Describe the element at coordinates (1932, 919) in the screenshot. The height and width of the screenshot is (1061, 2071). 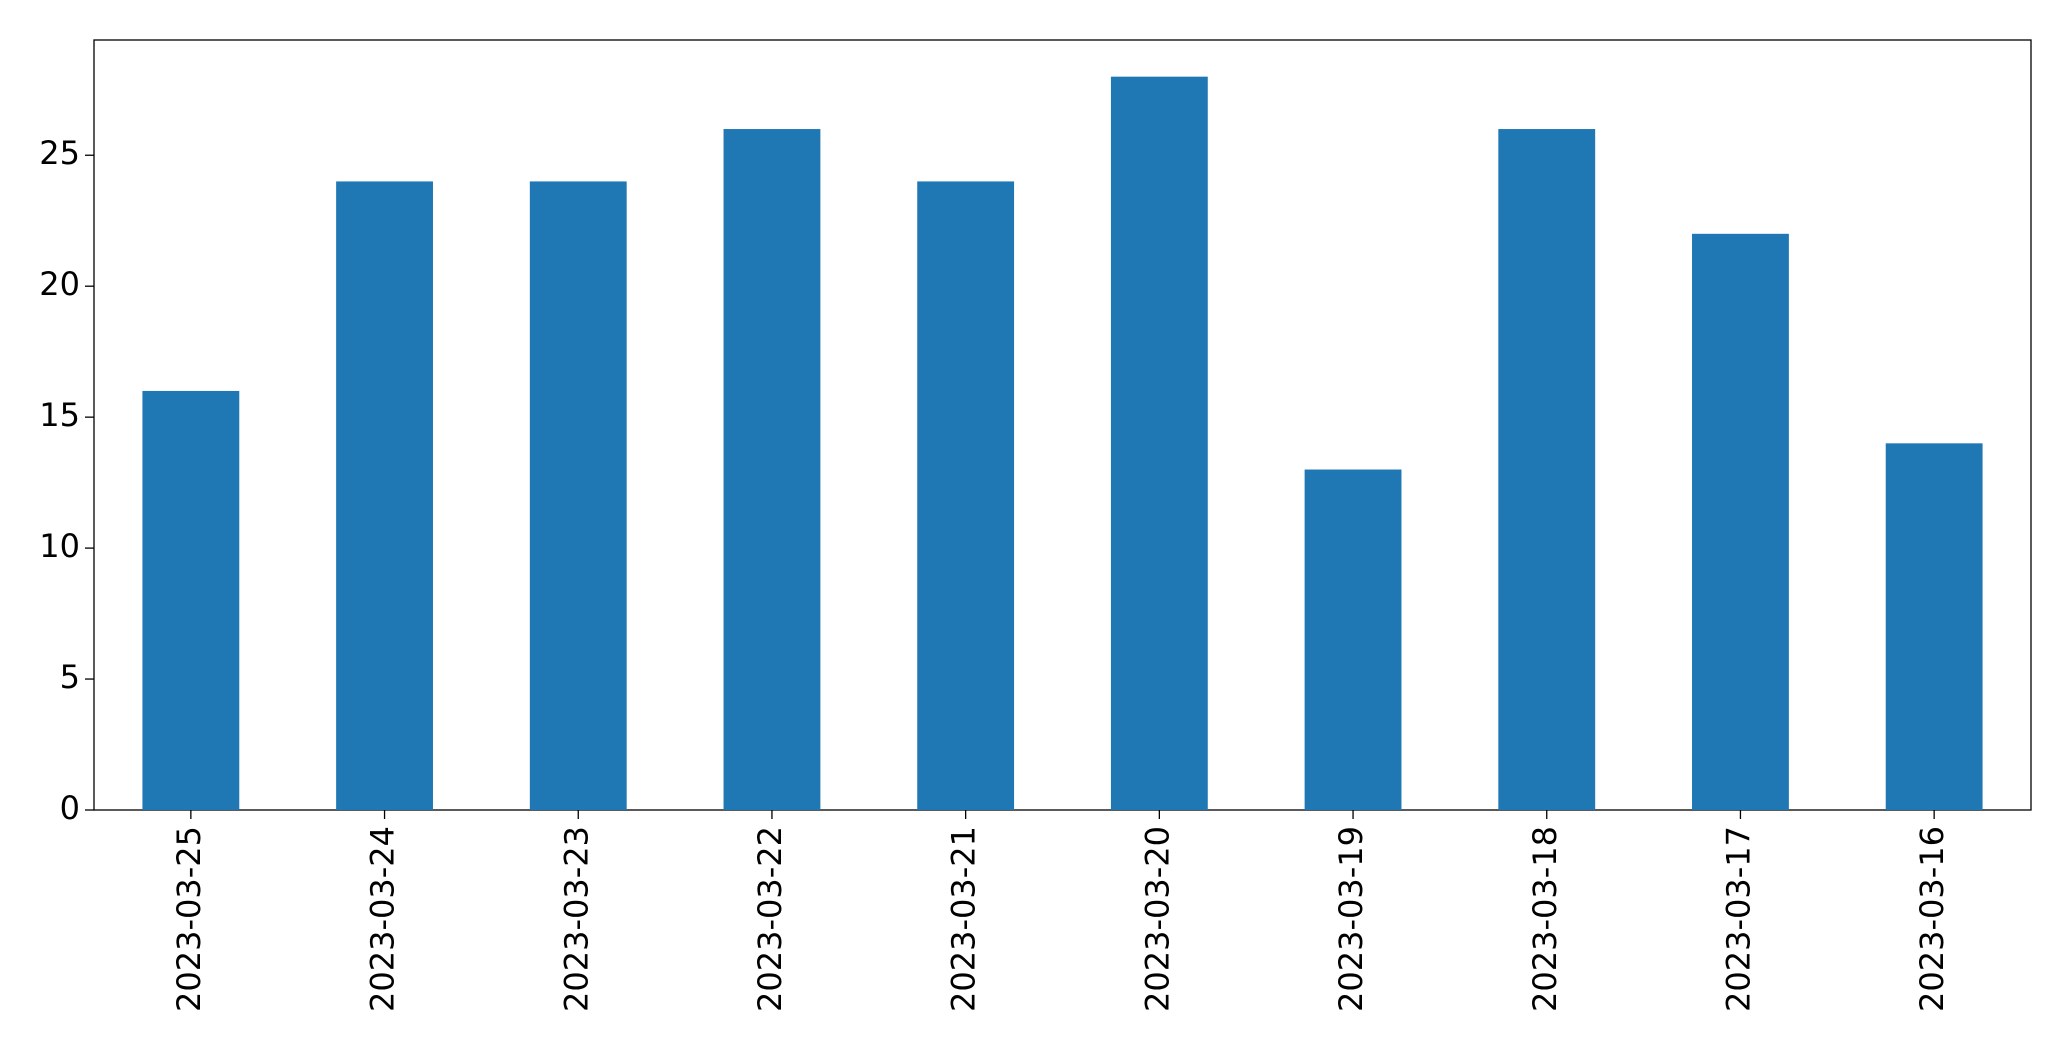
I see `x-tick-label: 2023-03-16` at that location.